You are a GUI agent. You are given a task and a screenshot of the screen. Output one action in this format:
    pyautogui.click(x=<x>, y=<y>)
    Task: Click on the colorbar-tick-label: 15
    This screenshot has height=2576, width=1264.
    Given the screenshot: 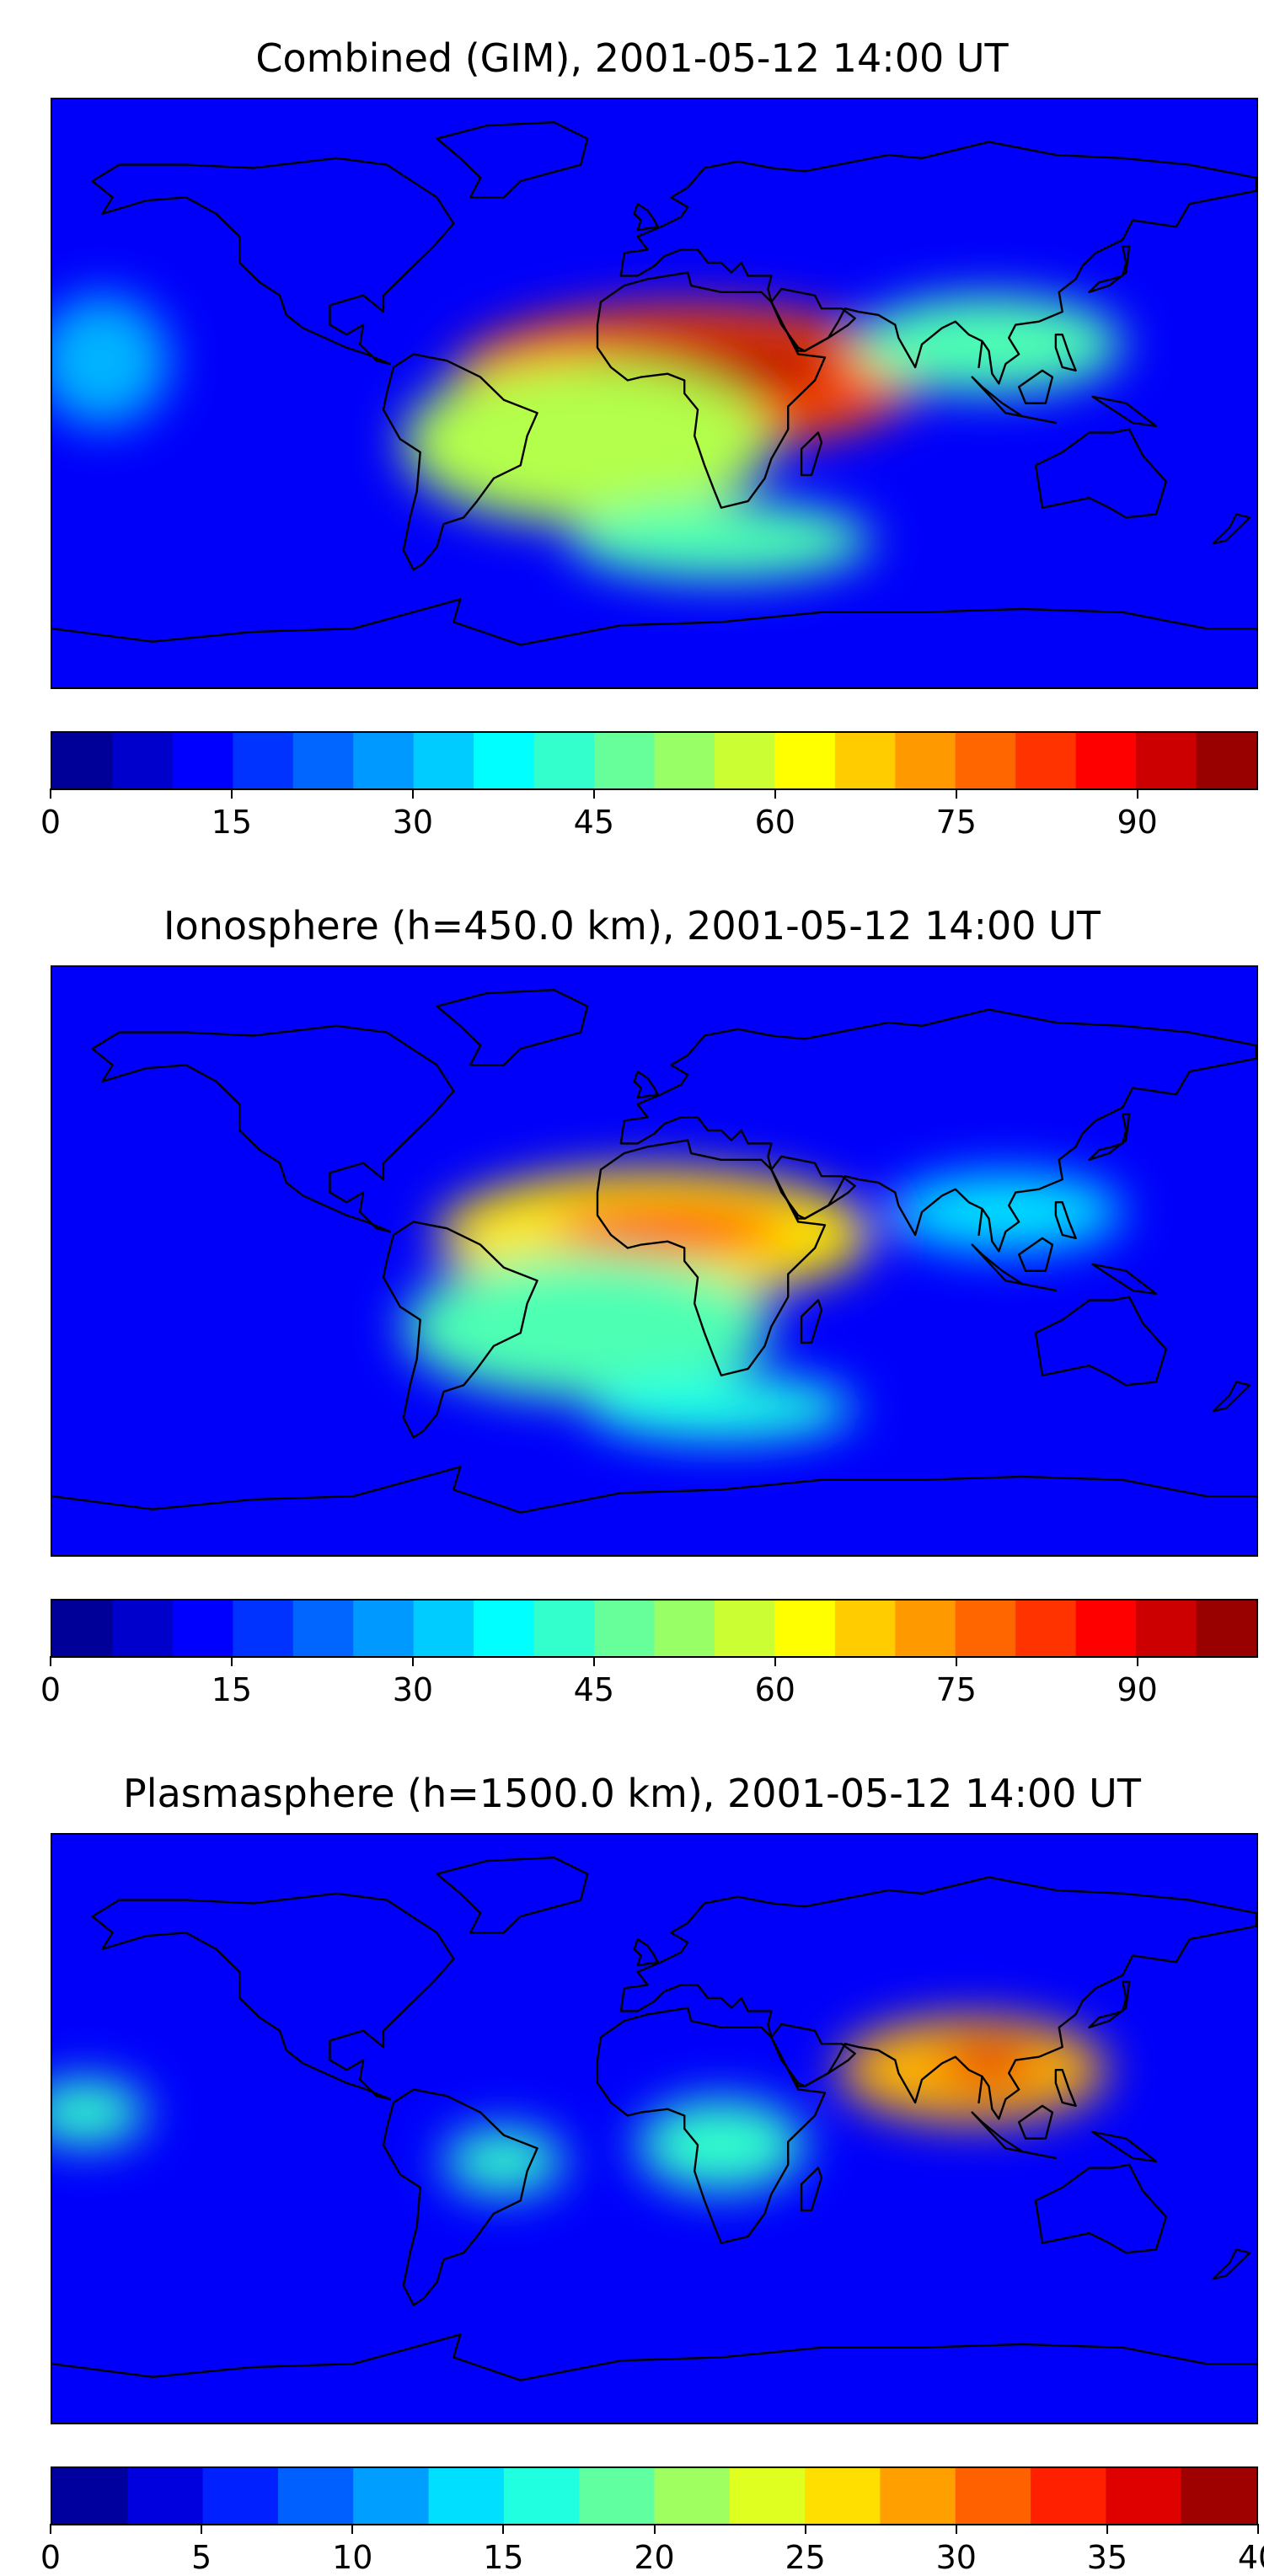 What is the action you would take?
    pyautogui.click(x=232, y=1689)
    